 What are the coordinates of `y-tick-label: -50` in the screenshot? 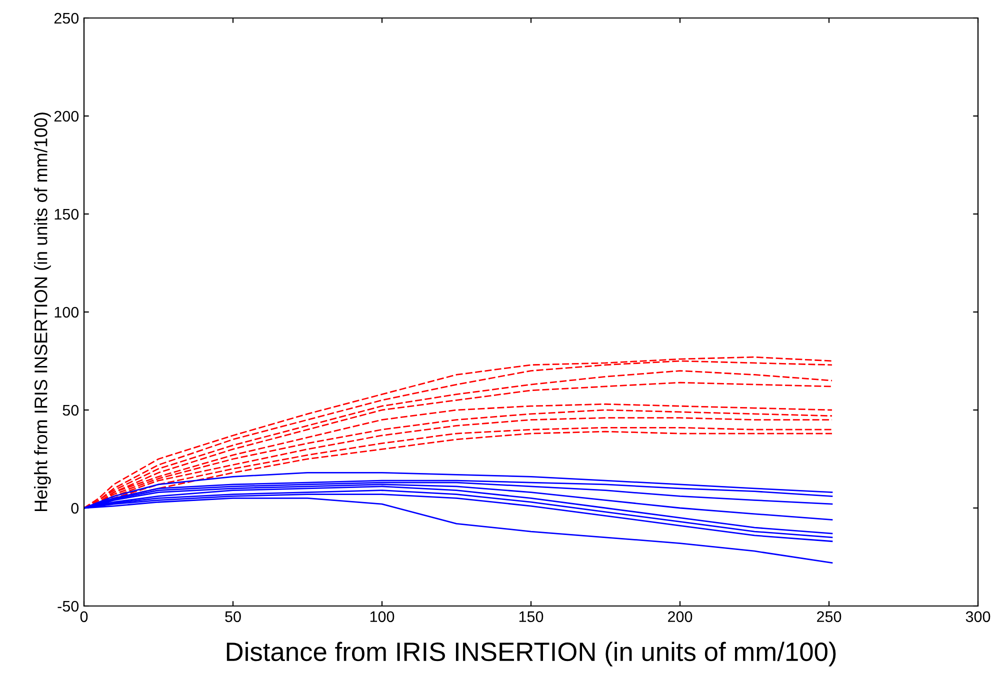 It's located at (68, 606).